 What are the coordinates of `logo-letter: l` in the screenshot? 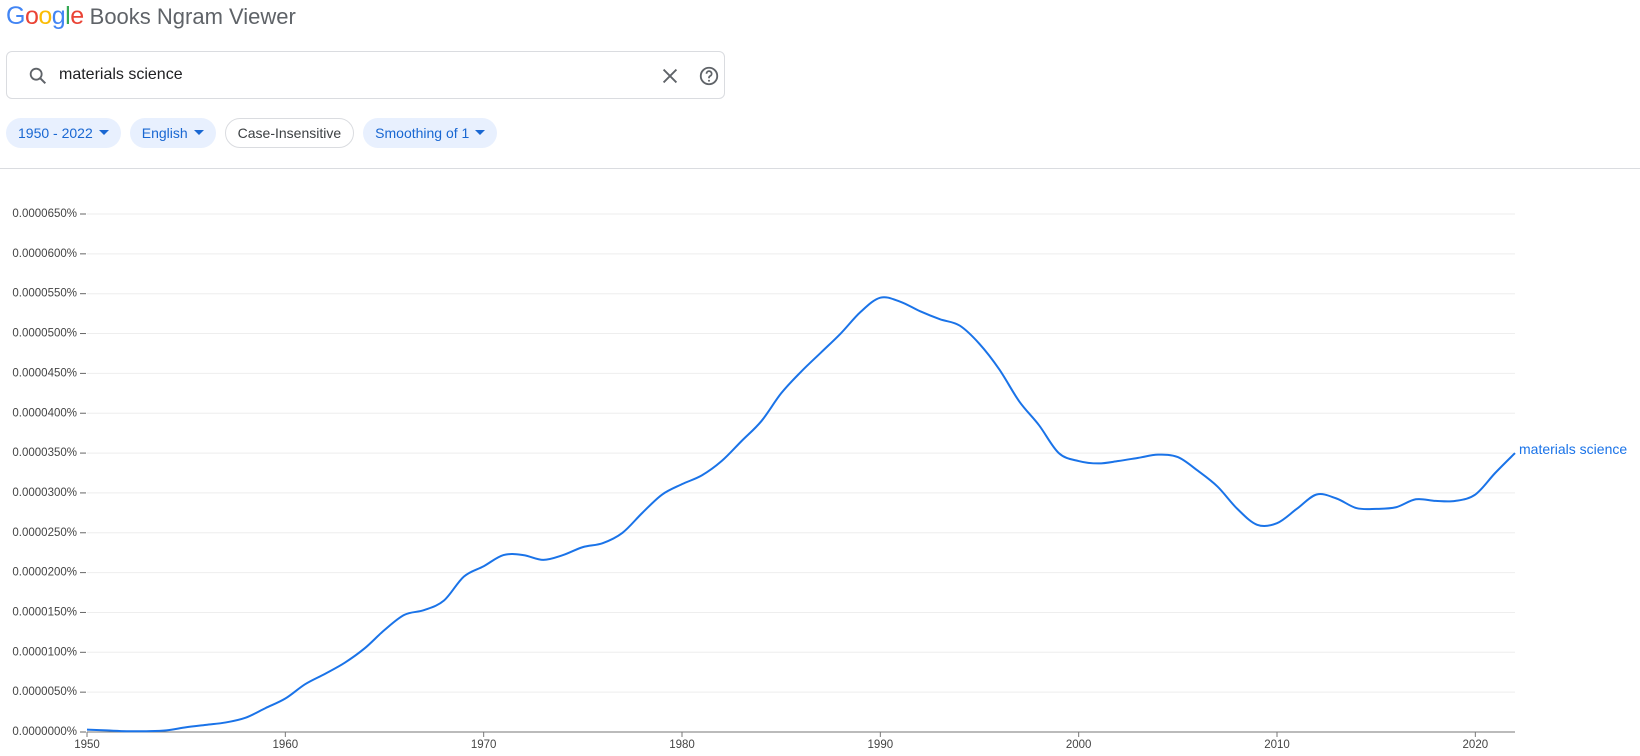 It's located at (68, 16).